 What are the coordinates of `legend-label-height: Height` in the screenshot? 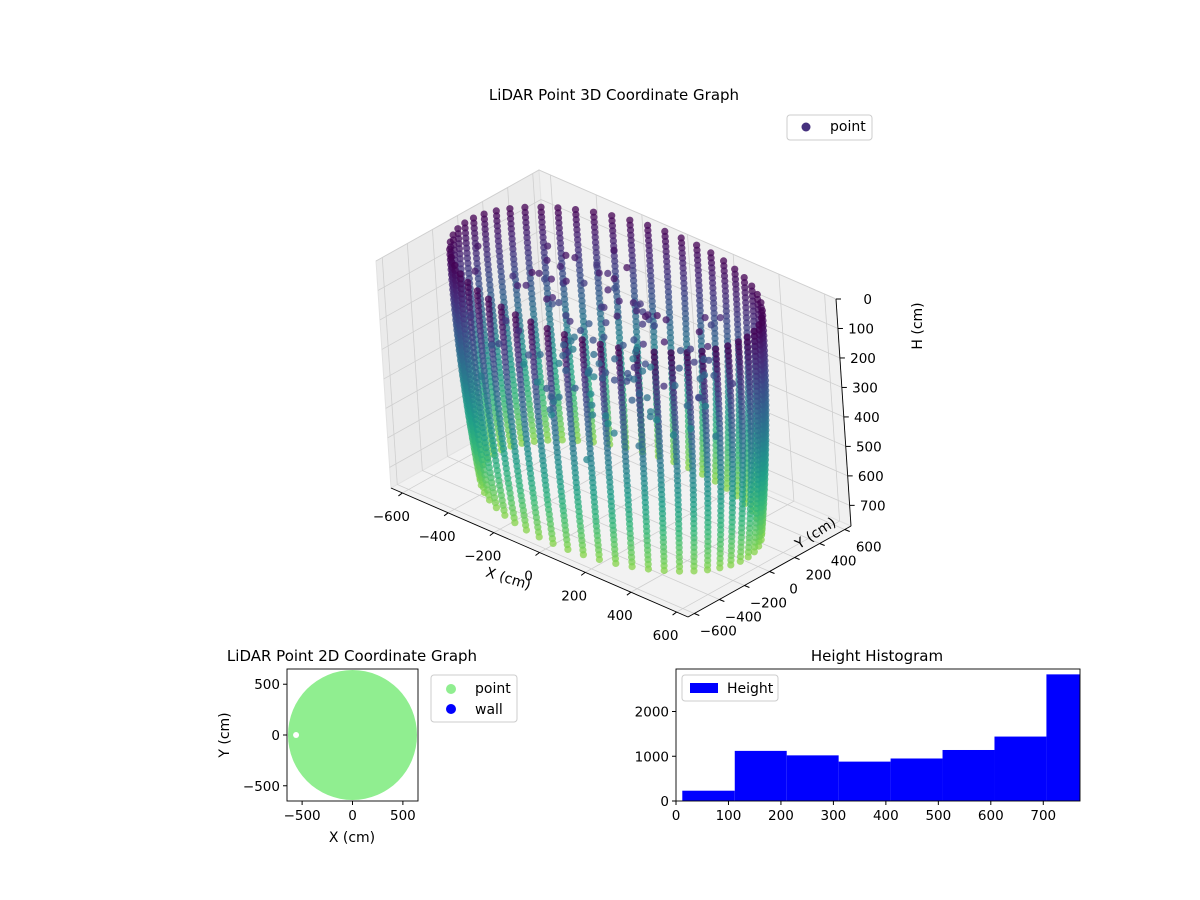 It's located at (750, 689).